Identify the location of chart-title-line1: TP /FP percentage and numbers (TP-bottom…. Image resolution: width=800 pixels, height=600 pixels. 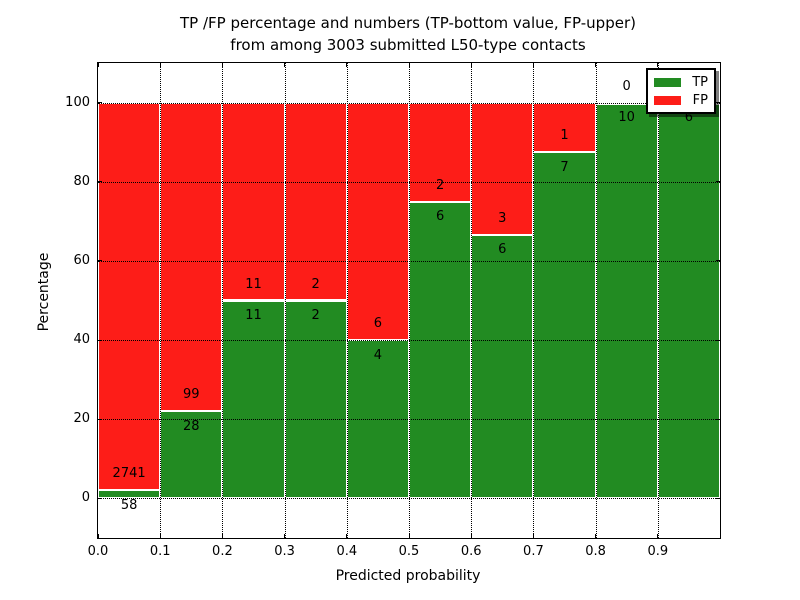
(408, 23).